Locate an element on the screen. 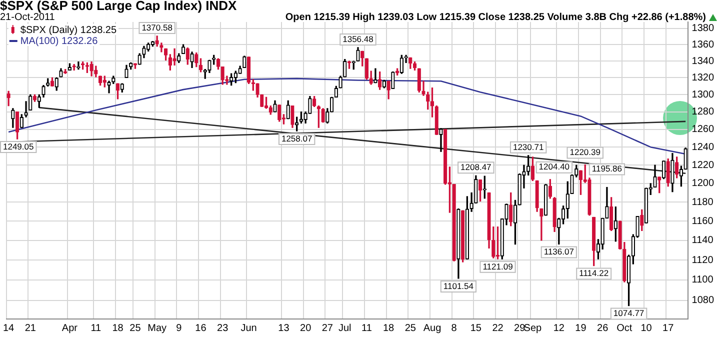 The height and width of the screenshot is (337, 720). x-tick-label: 16 is located at coordinates (201, 328).